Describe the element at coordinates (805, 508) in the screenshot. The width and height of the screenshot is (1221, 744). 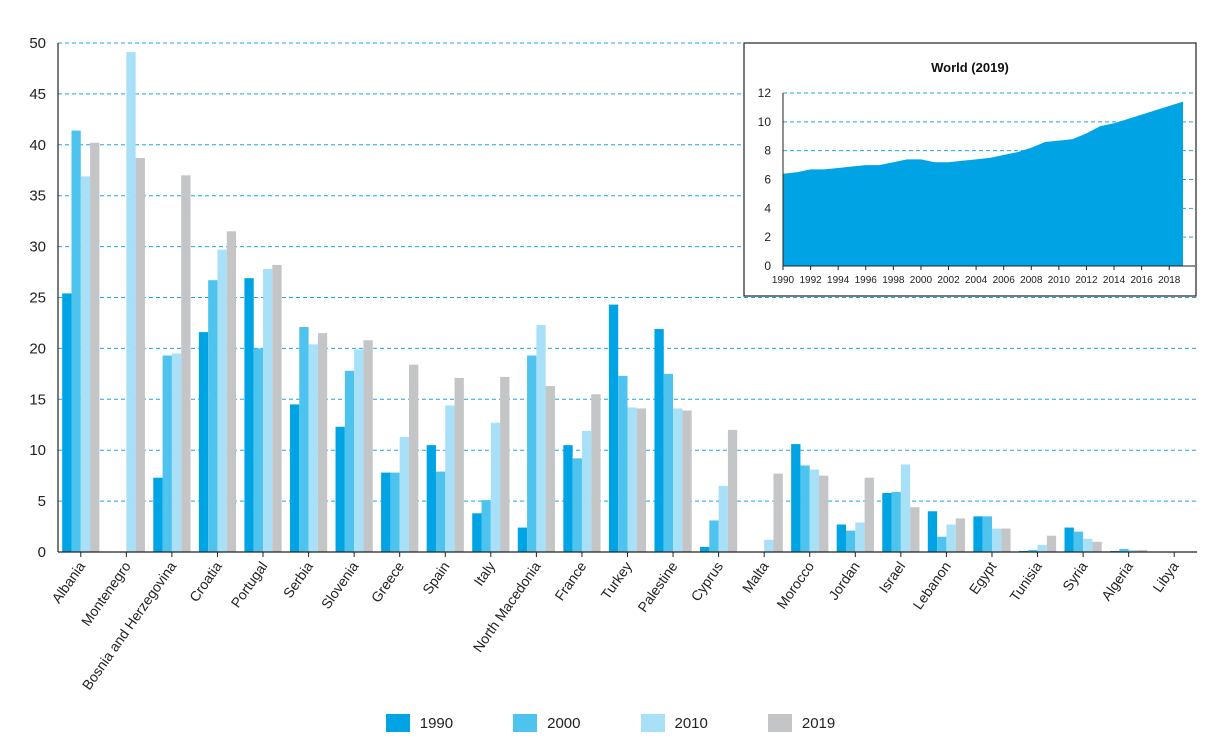
I see `bar-morocco-2000` at that location.